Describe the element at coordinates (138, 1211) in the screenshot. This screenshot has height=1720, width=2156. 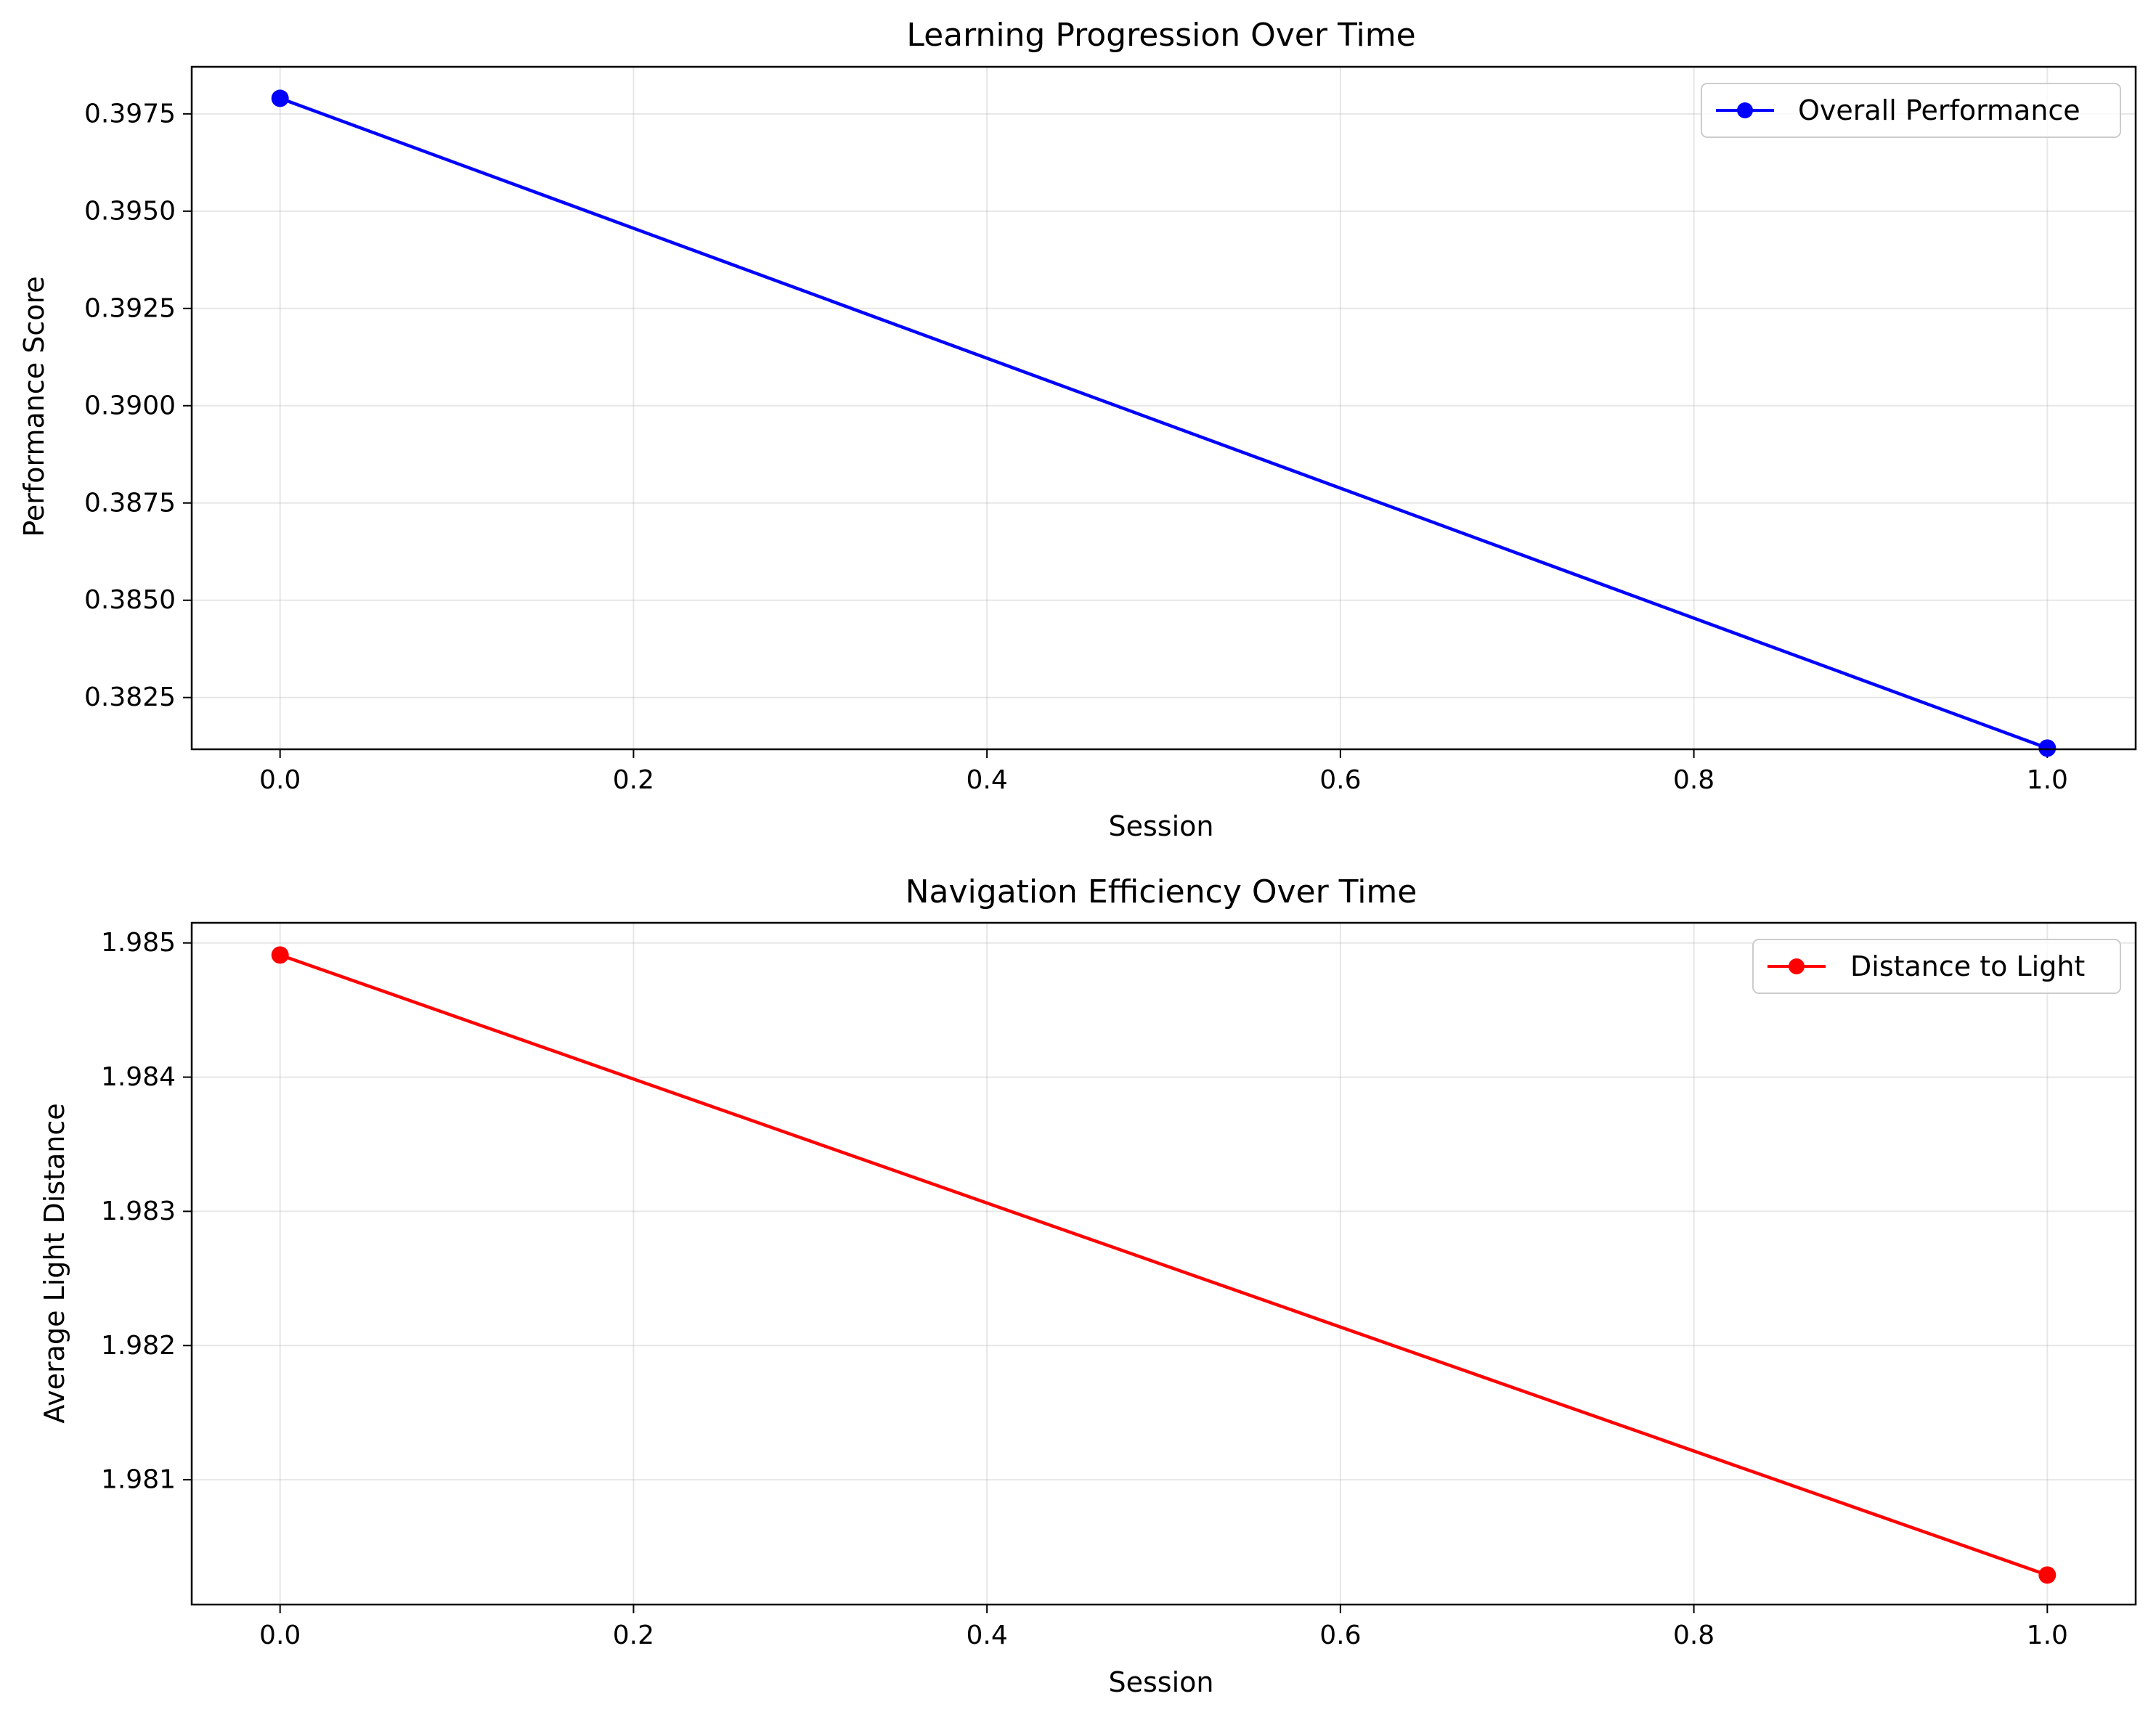
I see `y-tick-label: 1.983` at that location.